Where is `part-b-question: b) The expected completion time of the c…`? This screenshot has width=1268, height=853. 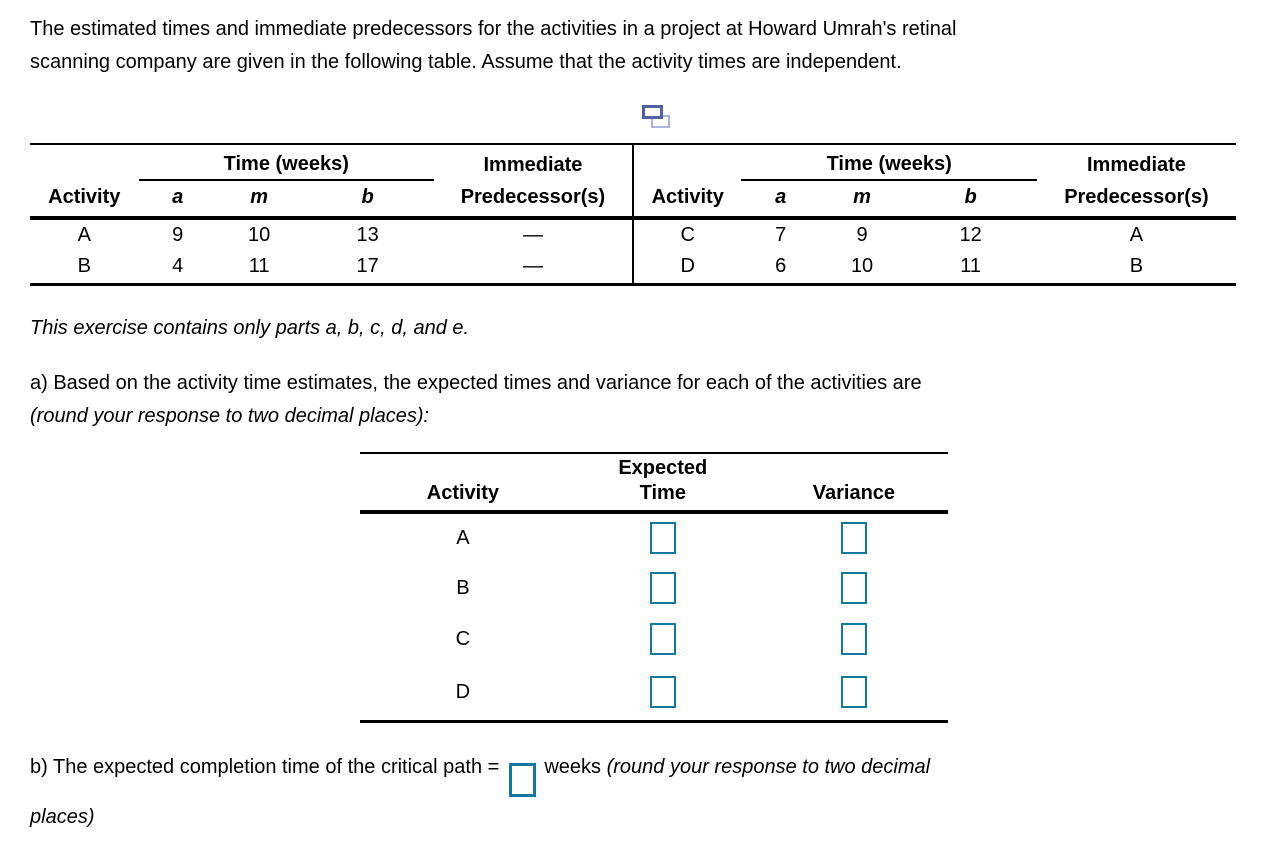
part-b-question: b) The expected completion time of the c… is located at coordinates (265, 767).